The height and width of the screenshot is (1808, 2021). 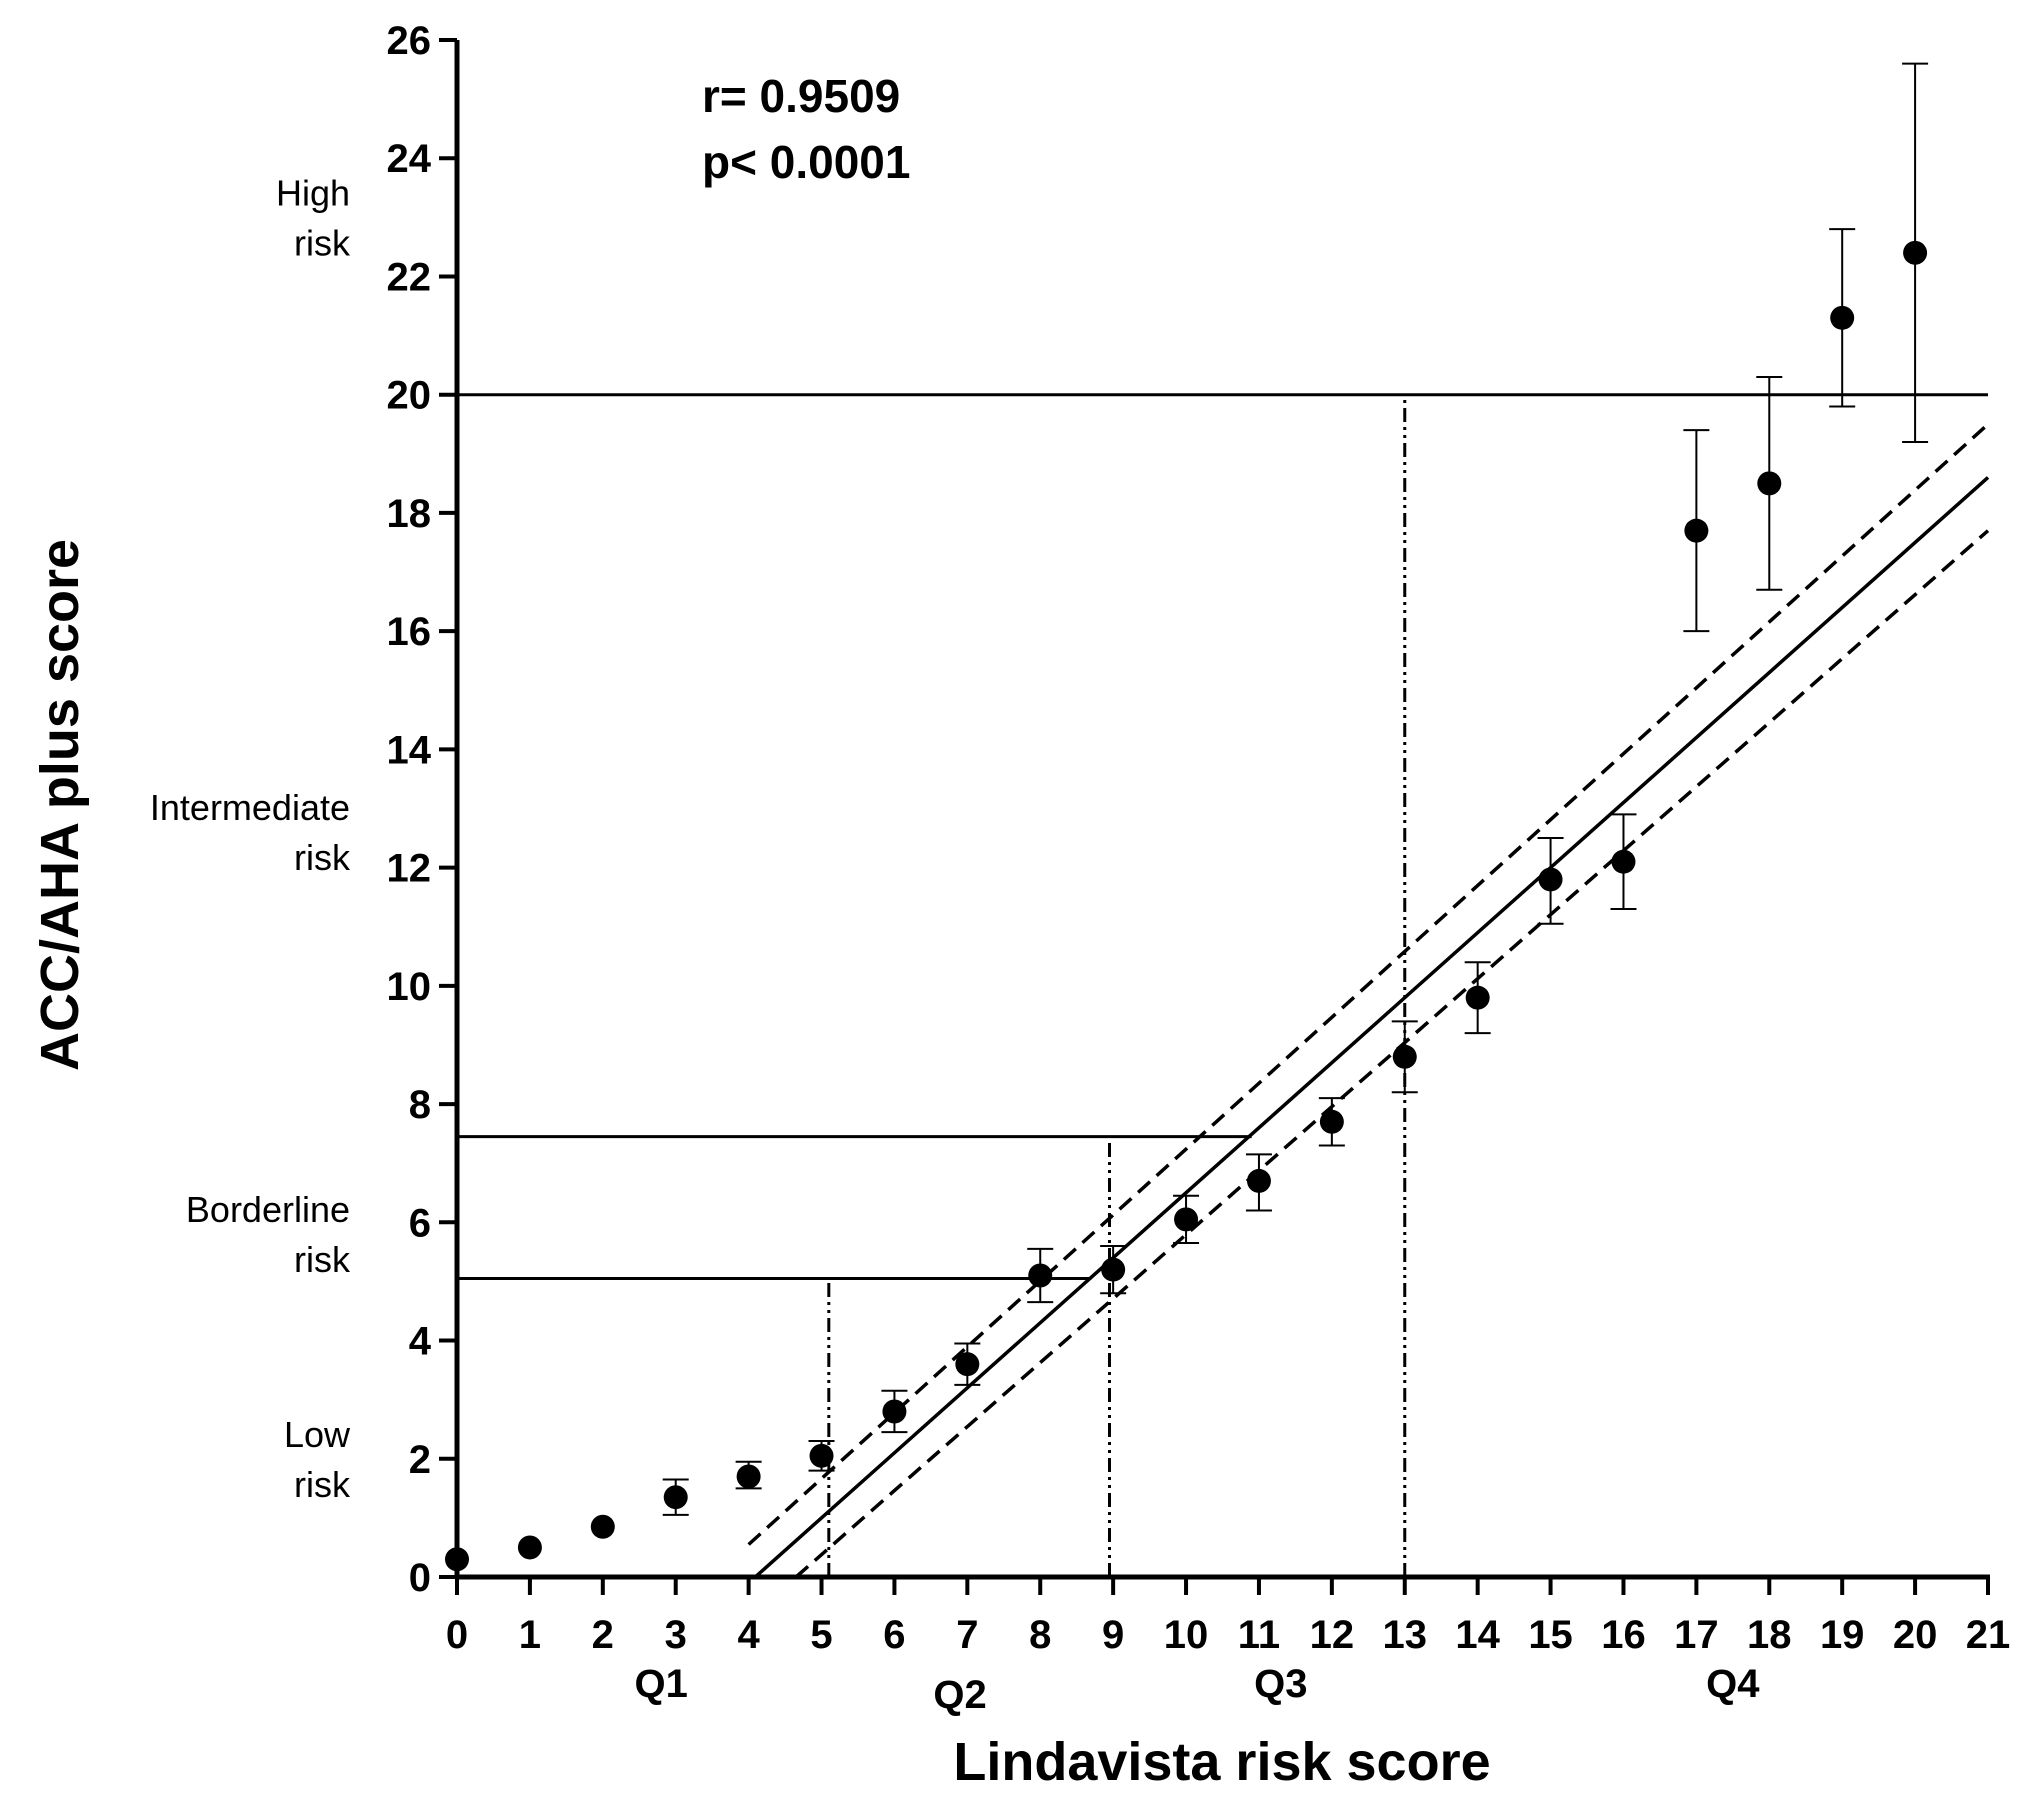 I want to click on x-tick-label: 20, so click(x=1915, y=1635).